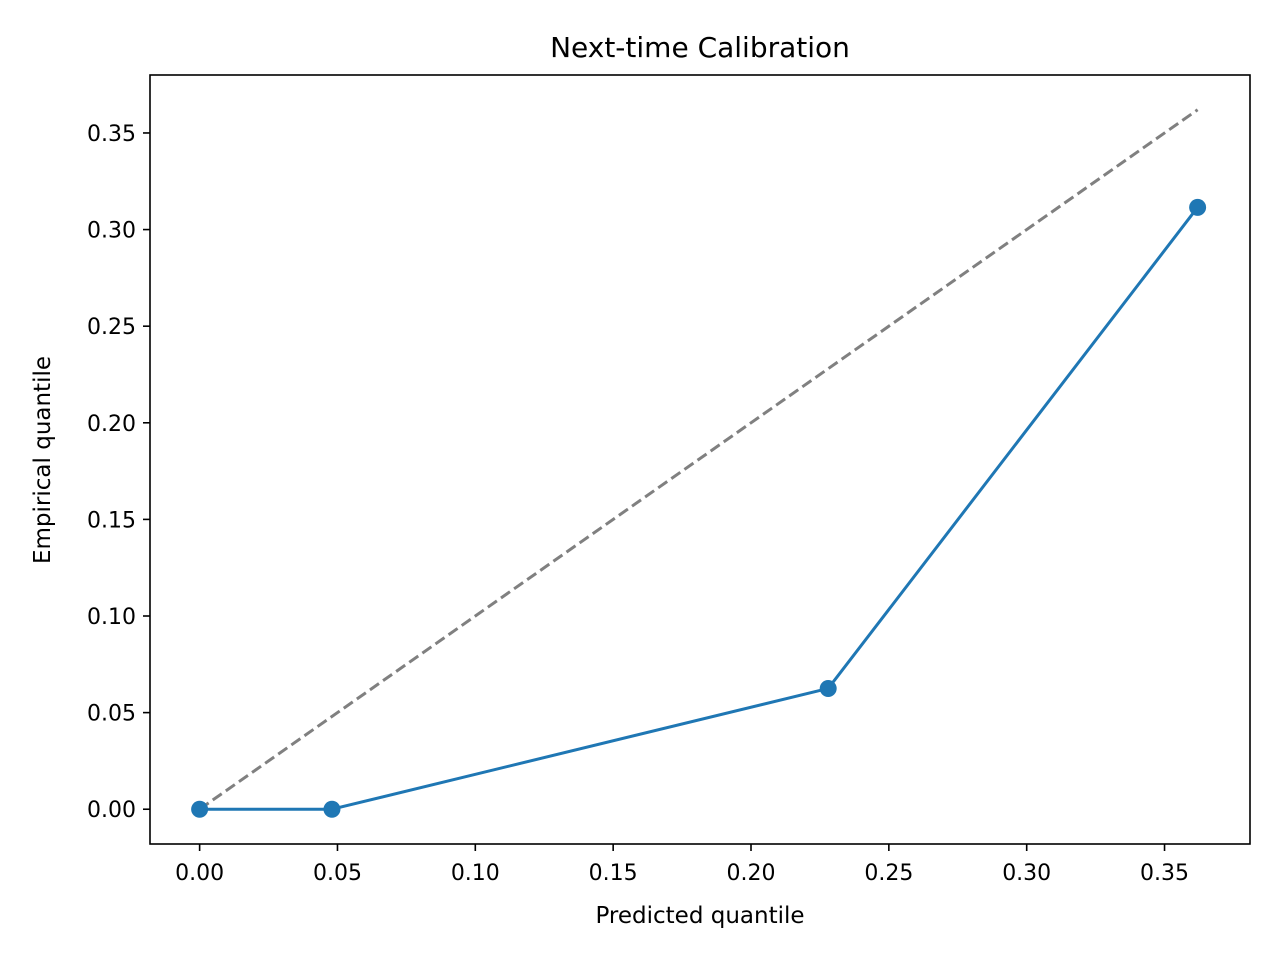 This screenshot has width=1280, height=964. What do you see at coordinates (111, 520) in the screenshot?
I see `y-tick-label: 0.15` at bounding box center [111, 520].